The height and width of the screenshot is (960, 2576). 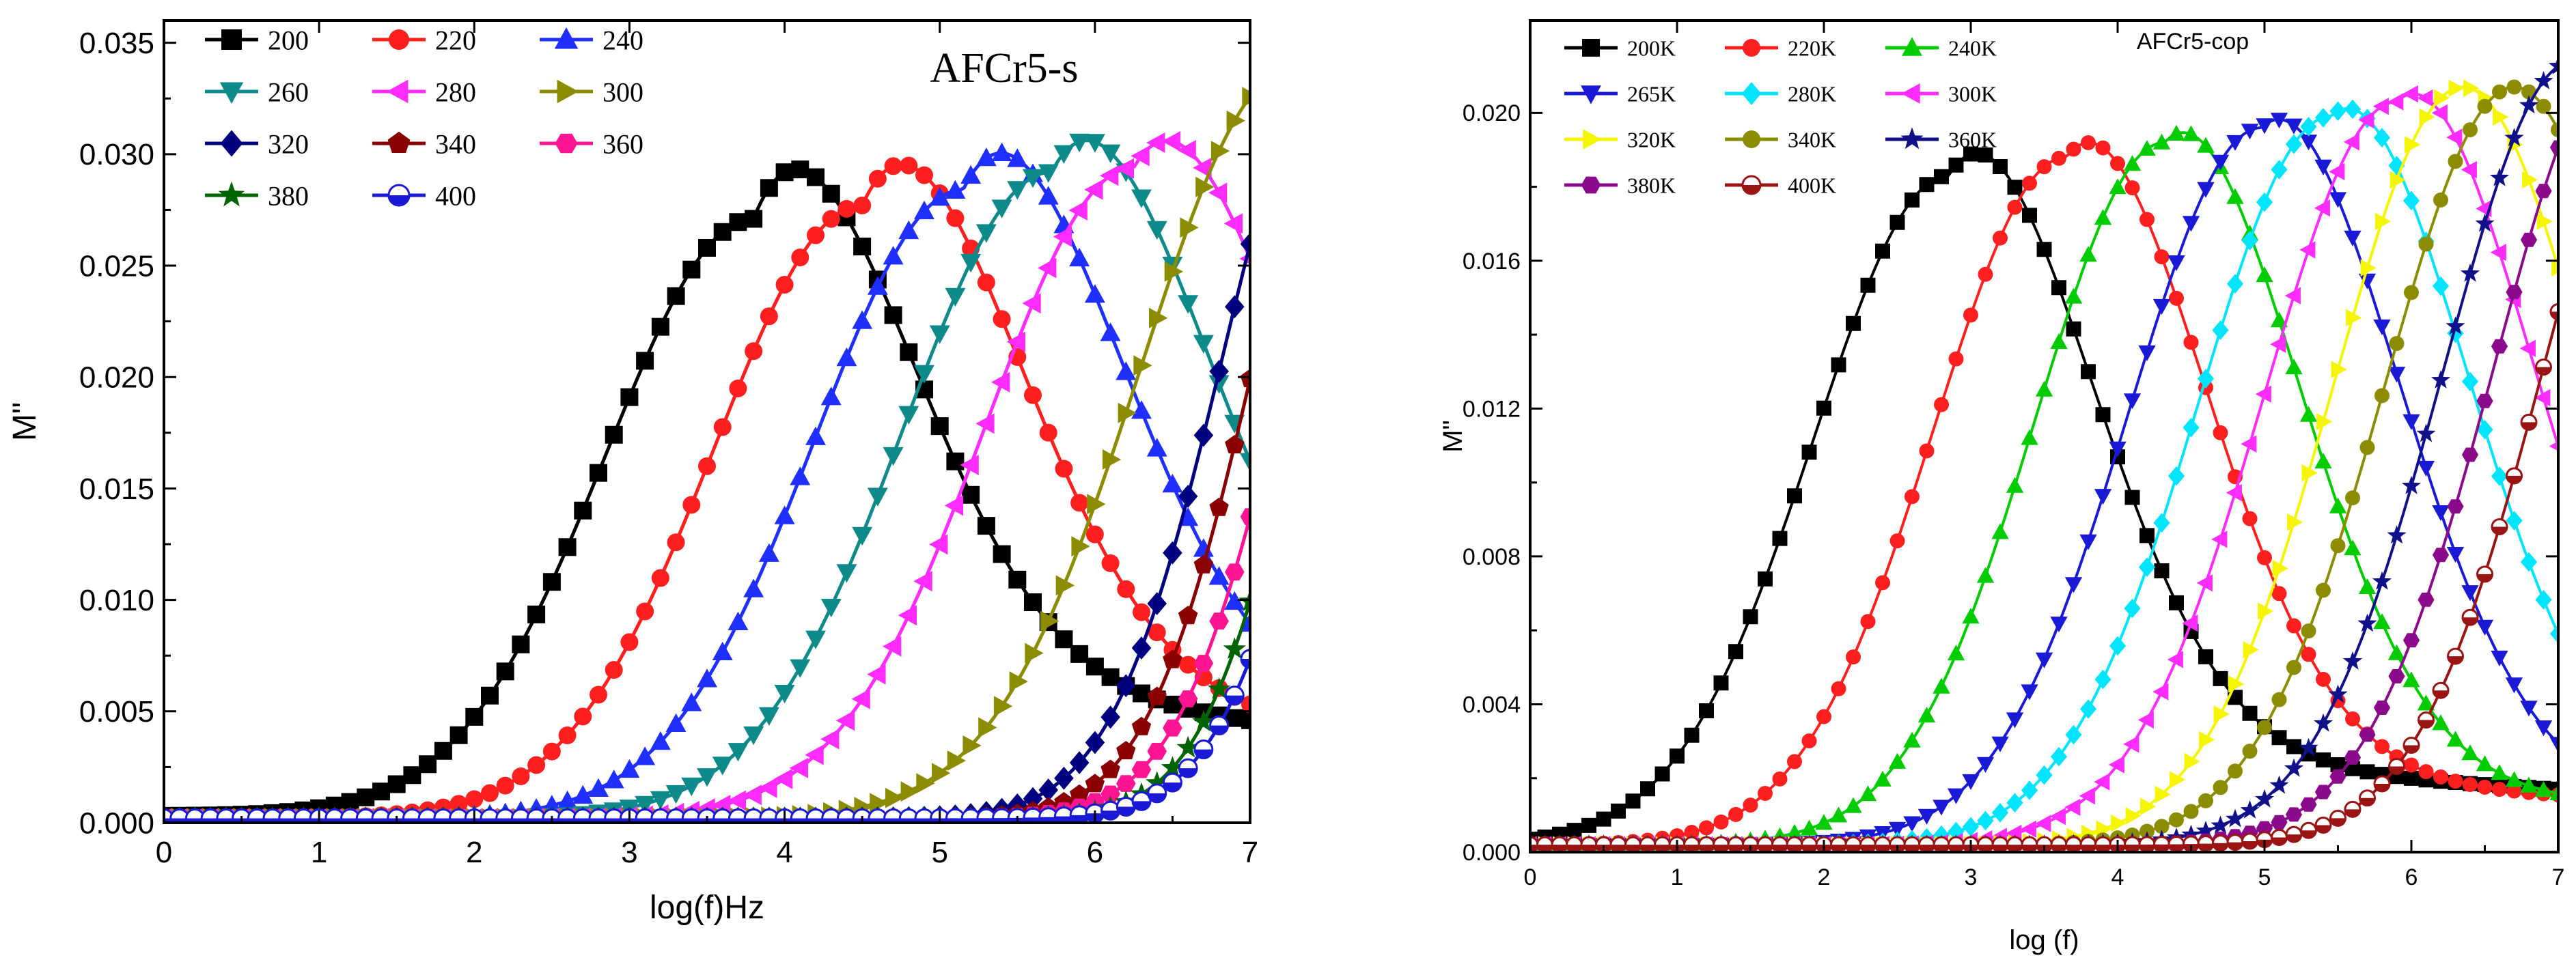 What do you see at coordinates (1652, 94) in the screenshot?
I see `legend-label: 265K` at bounding box center [1652, 94].